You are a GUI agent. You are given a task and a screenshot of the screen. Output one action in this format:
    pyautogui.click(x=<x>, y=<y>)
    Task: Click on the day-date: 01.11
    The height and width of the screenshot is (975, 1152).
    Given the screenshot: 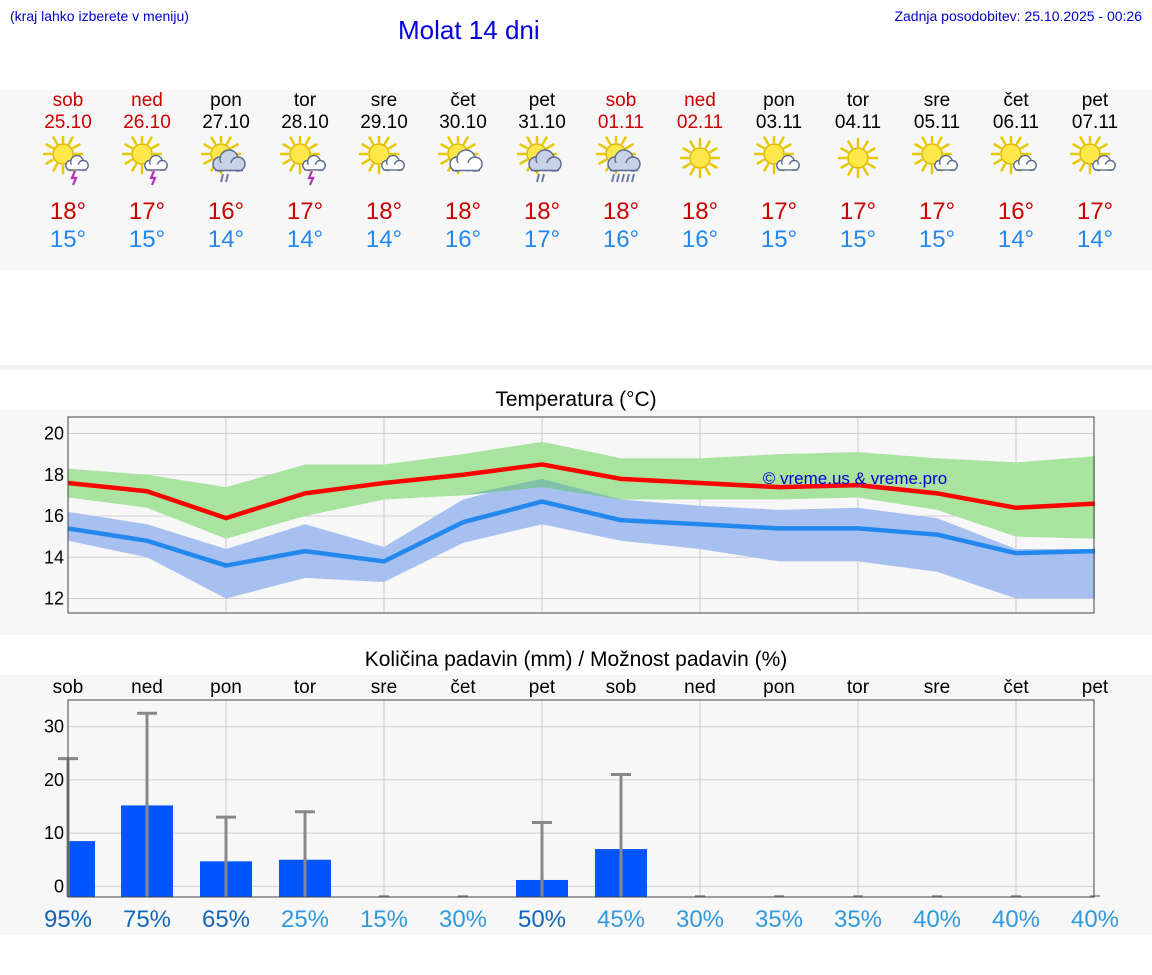 What is the action you would take?
    pyautogui.click(x=621, y=123)
    